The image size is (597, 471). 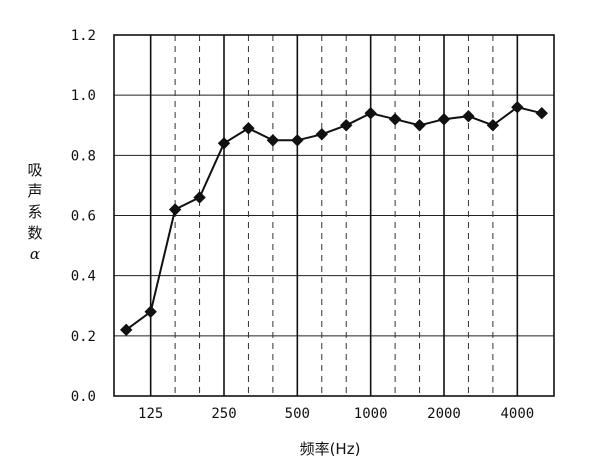 I want to click on y-tick-label: 0.6, so click(x=83, y=217).